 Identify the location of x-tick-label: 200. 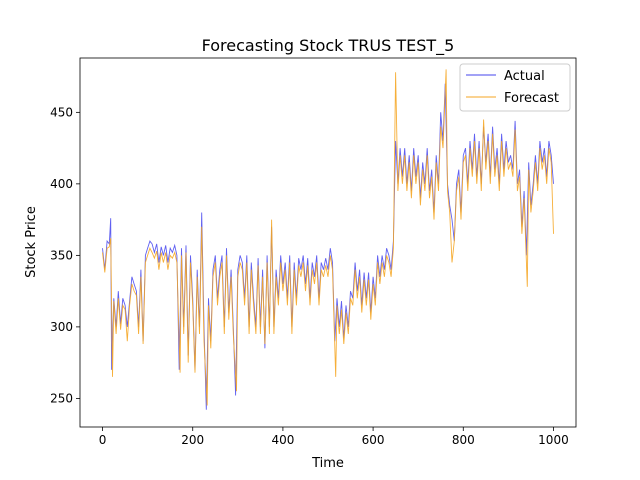
(192, 440).